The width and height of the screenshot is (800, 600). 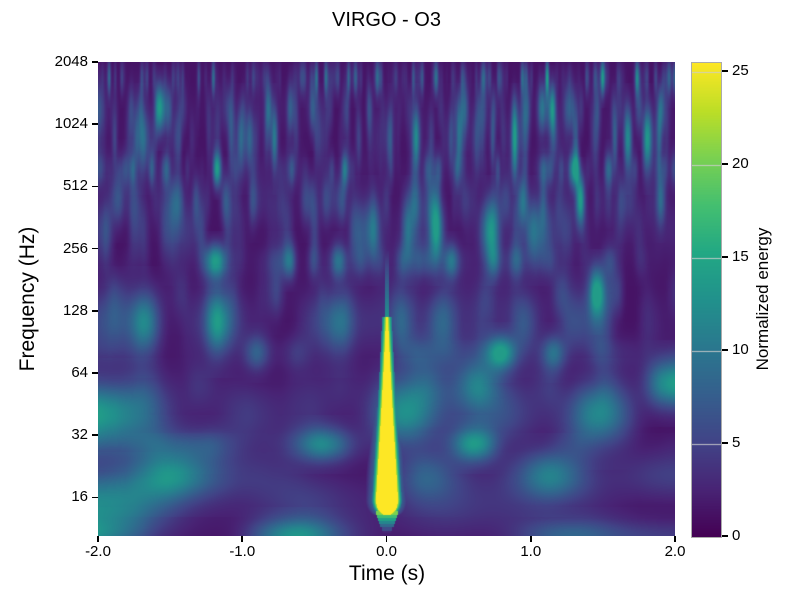 What do you see at coordinates (27, 299) in the screenshot?
I see `y-axis-label: Frequency (Hz)` at bounding box center [27, 299].